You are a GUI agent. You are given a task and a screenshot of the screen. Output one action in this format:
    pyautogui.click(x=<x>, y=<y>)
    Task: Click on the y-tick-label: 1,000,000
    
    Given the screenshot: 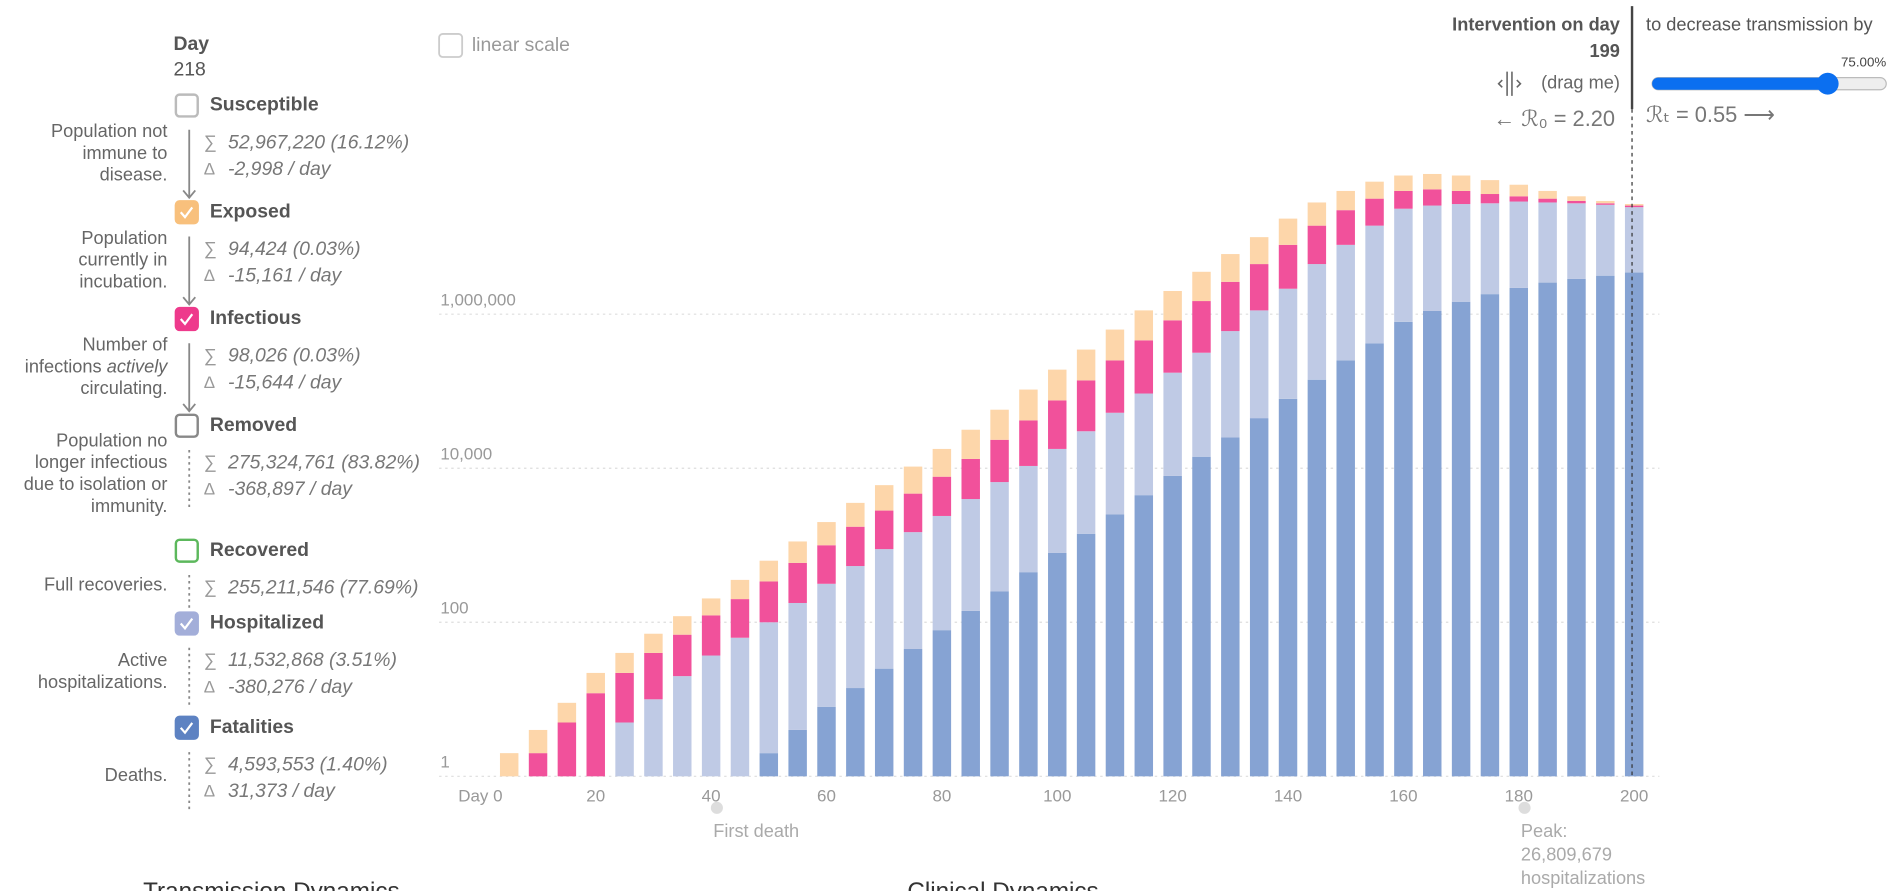 What is the action you would take?
    pyautogui.click(x=478, y=299)
    